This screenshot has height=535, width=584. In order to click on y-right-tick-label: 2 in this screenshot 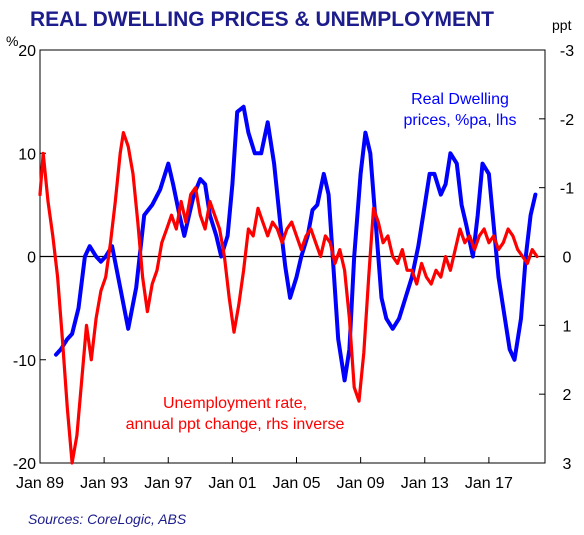, I will do `click(567, 395)`.